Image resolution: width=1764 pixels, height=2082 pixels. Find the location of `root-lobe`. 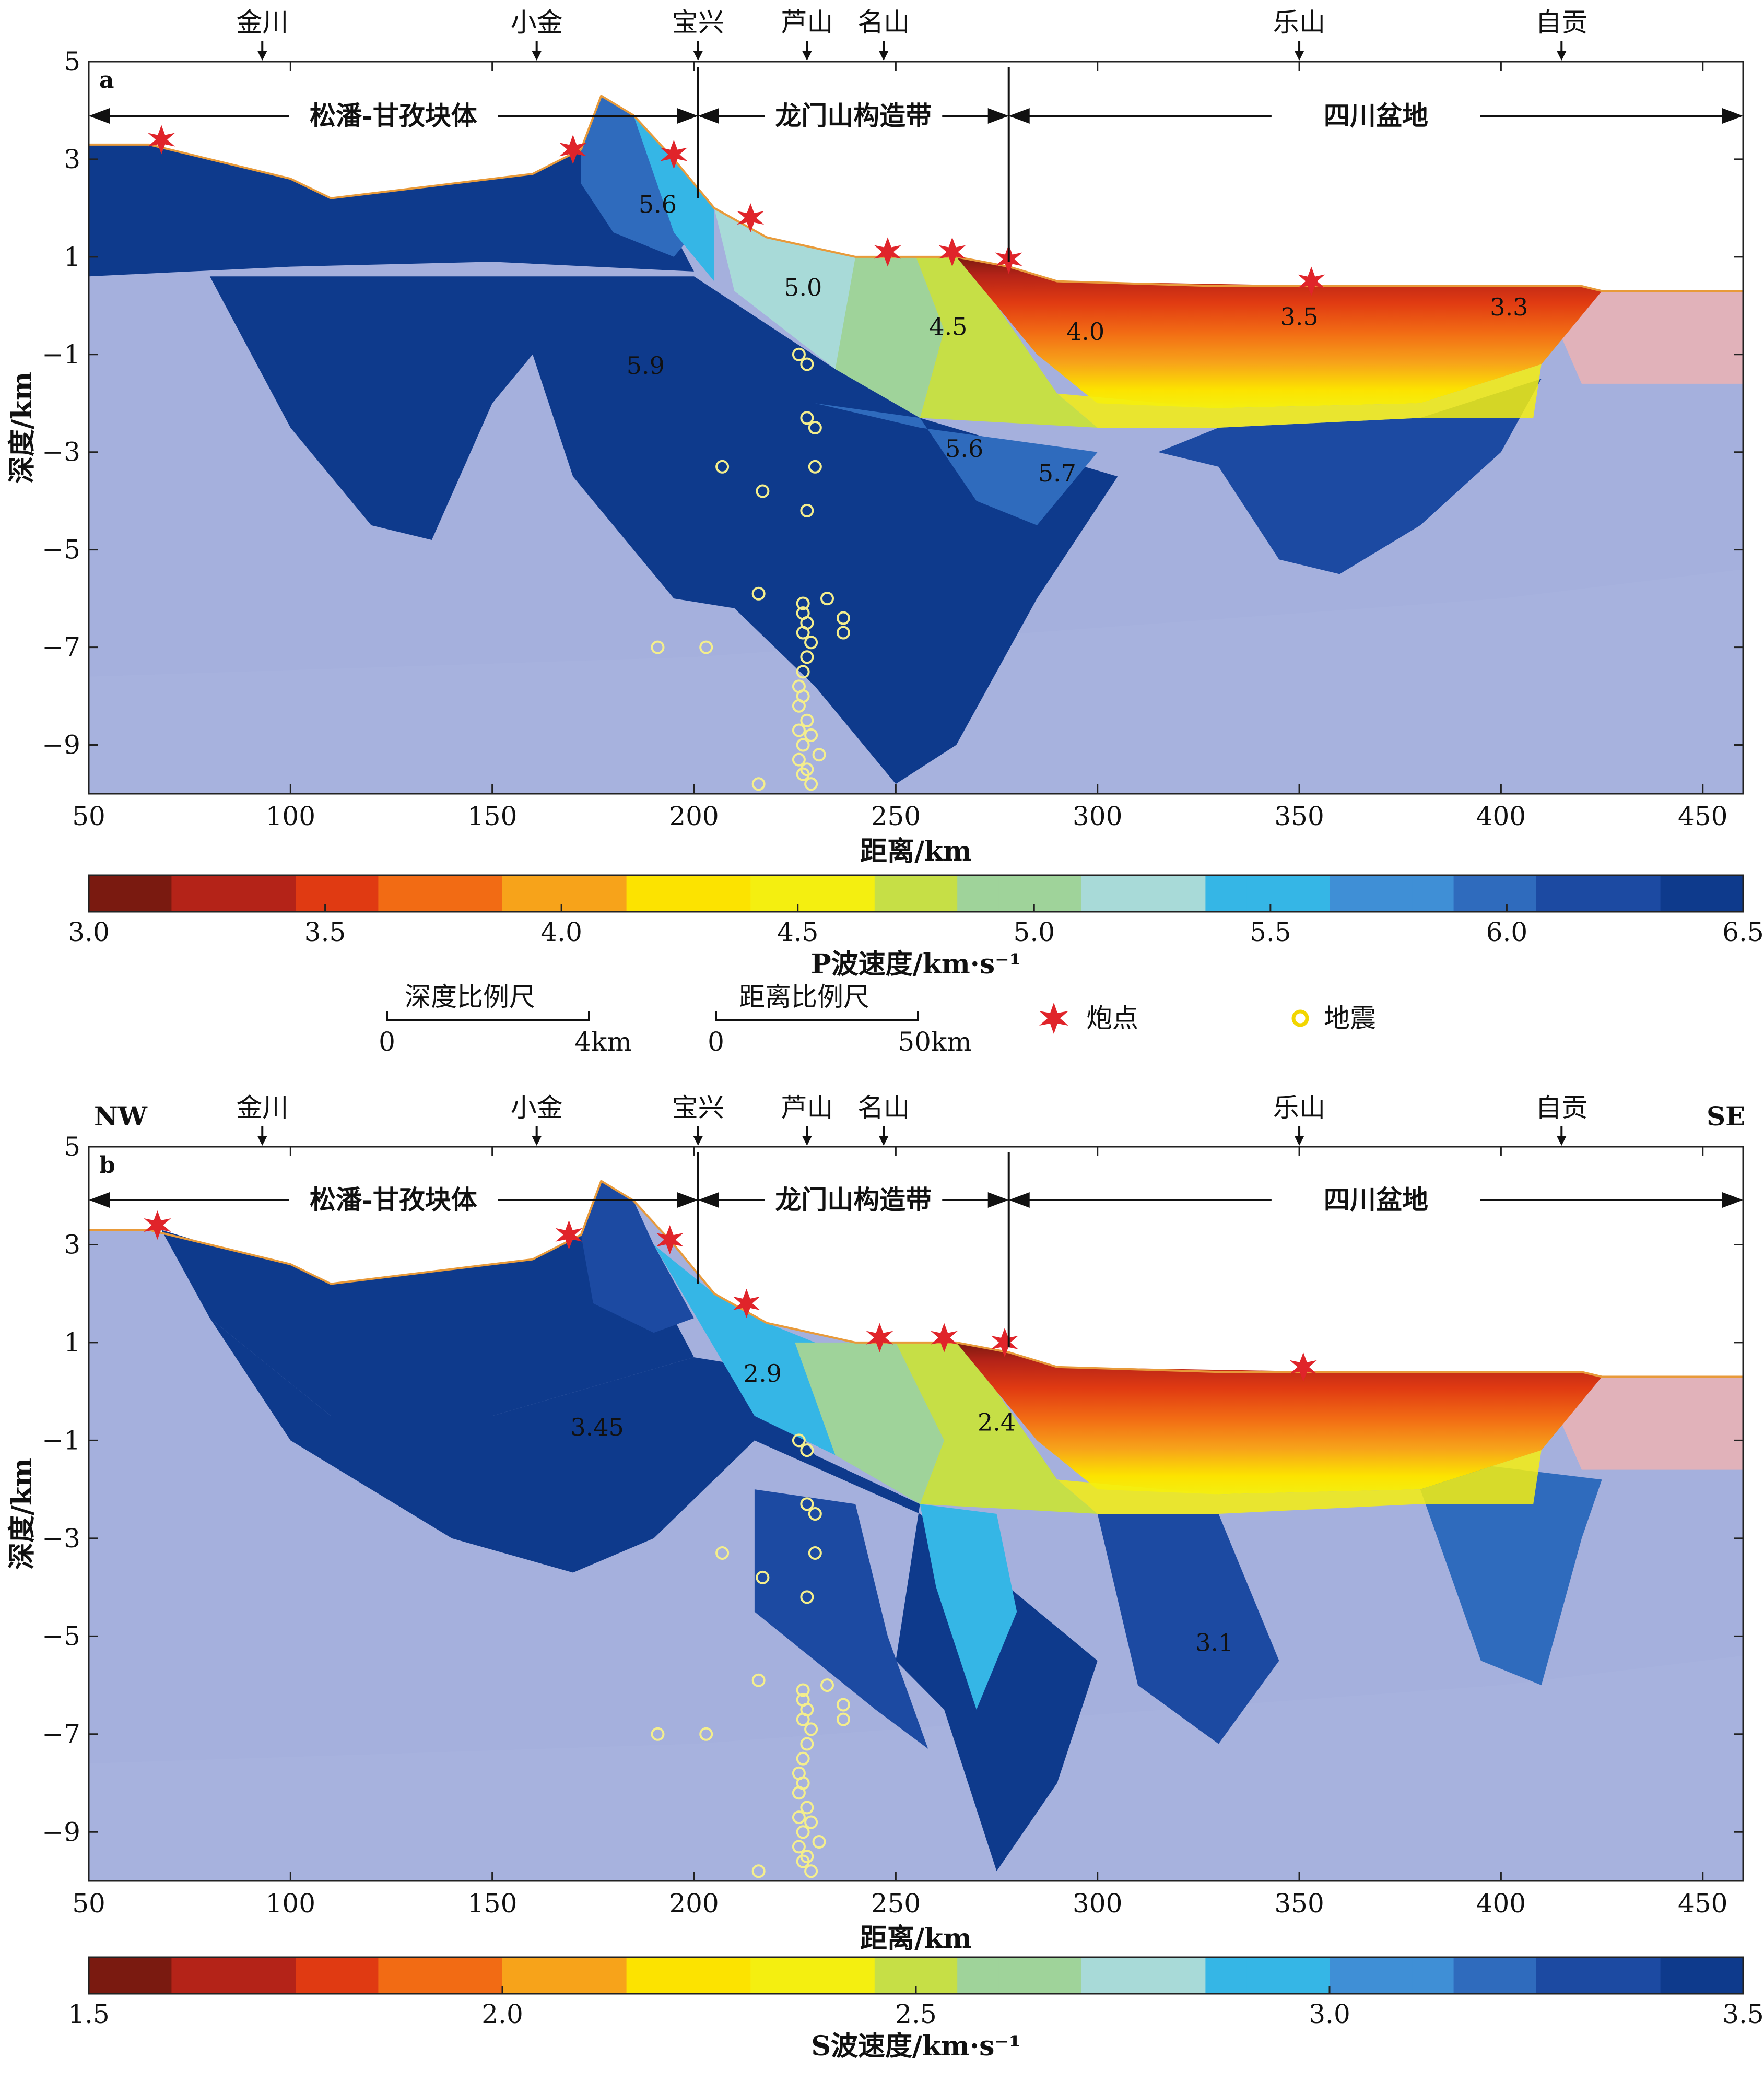

root-lobe is located at coordinates (841, 1619).